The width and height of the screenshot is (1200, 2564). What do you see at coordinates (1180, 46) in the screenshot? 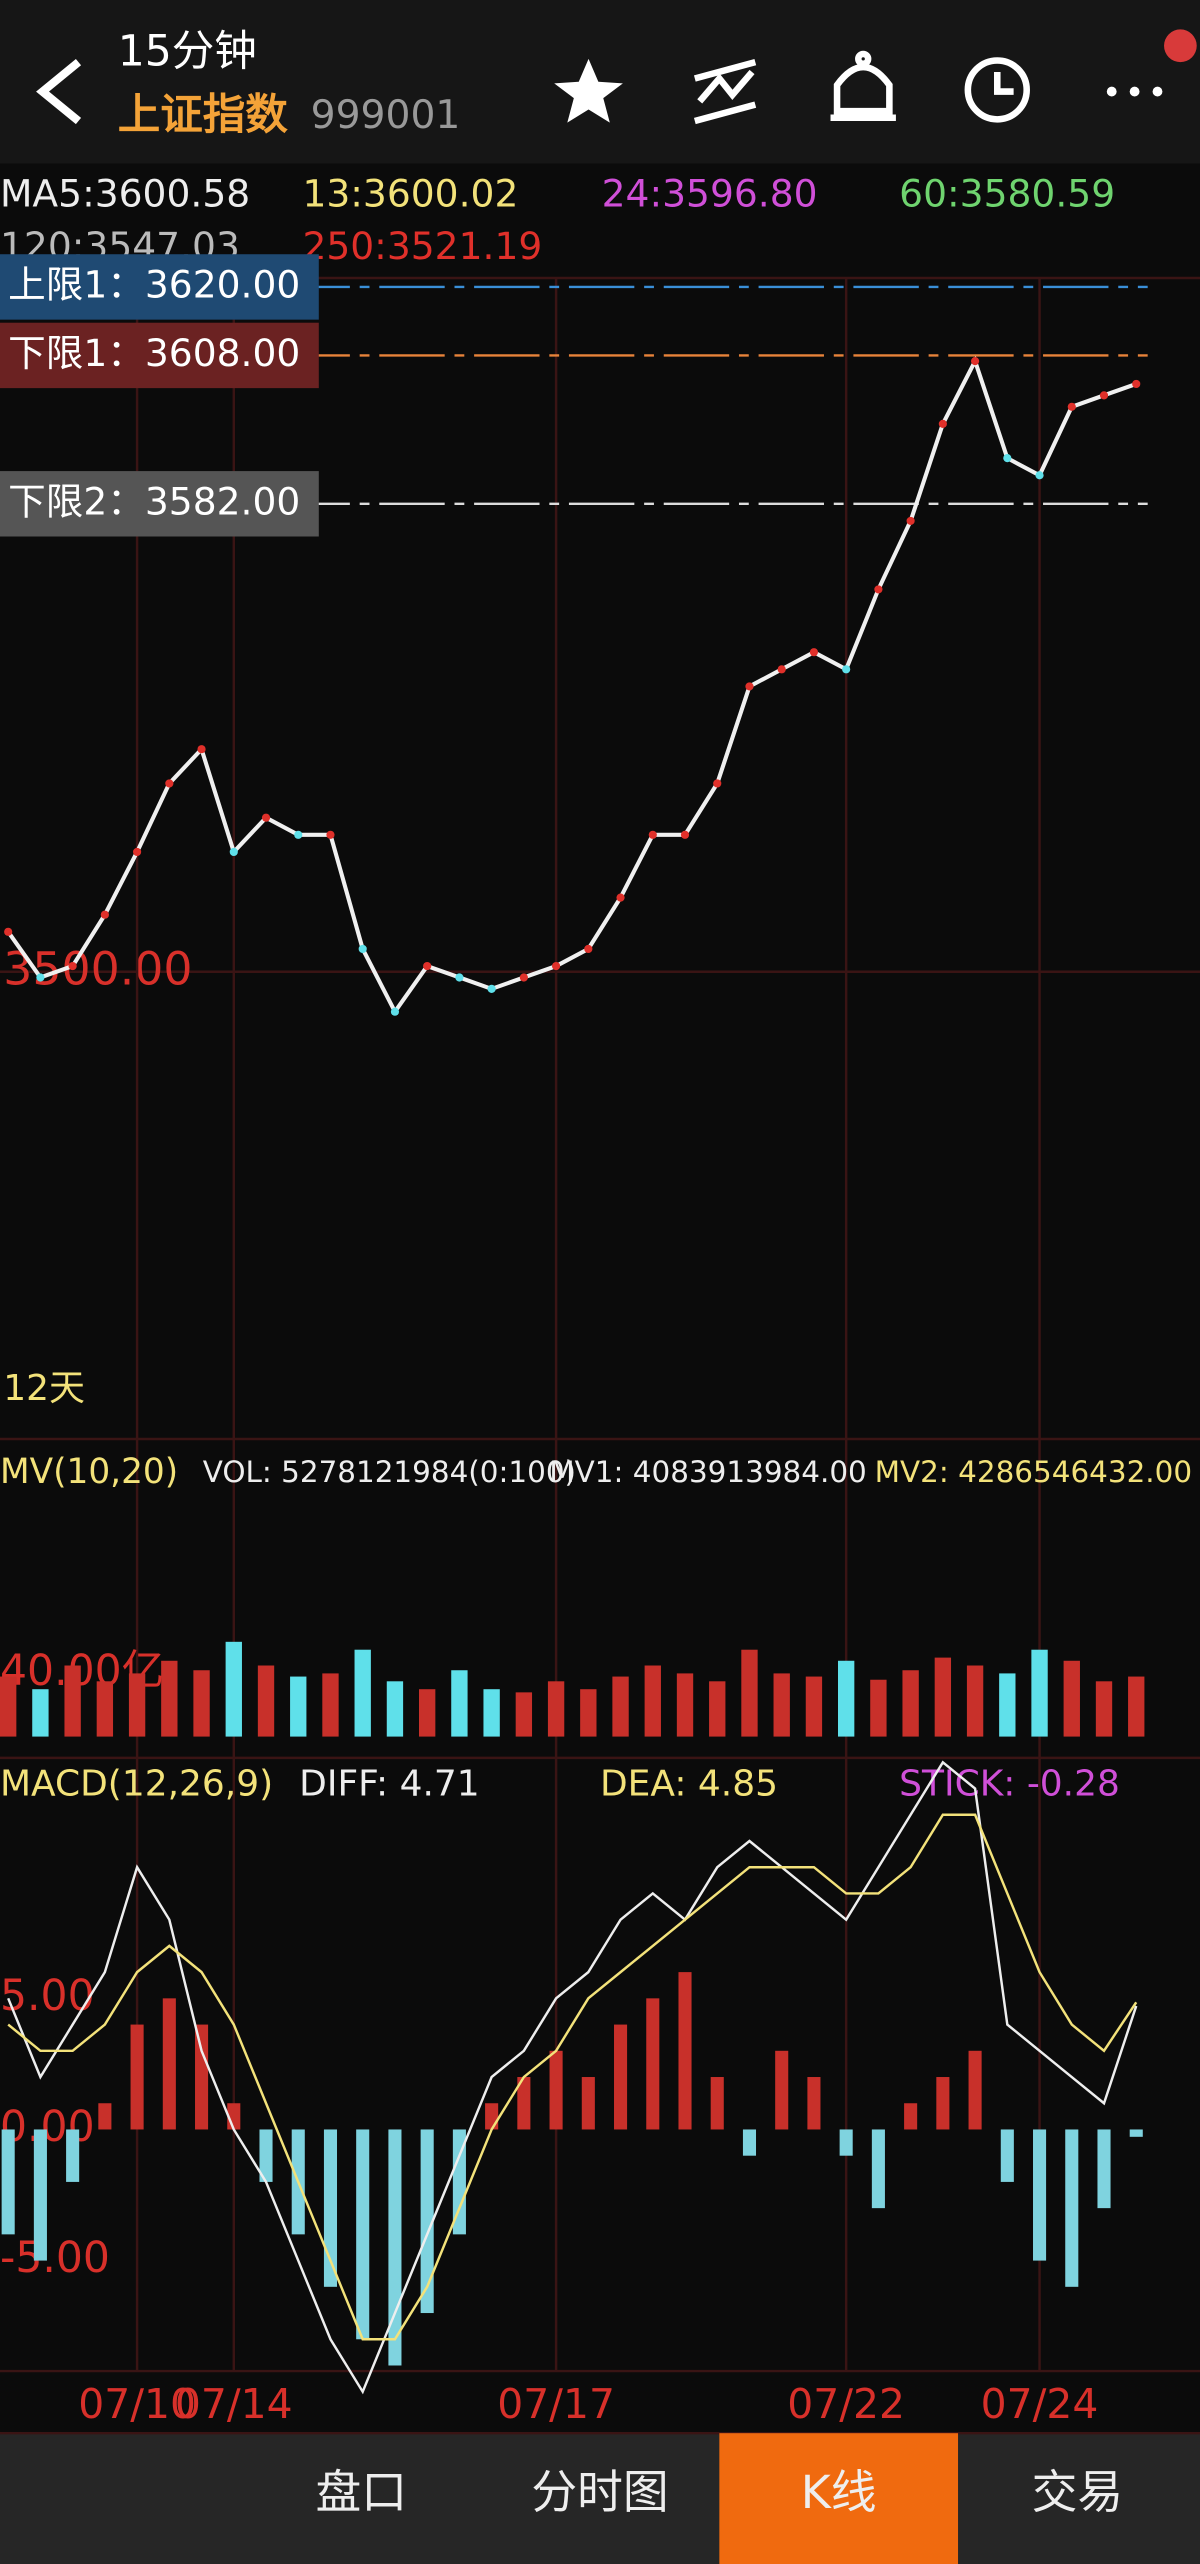
I see `notice-badge` at bounding box center [1180, 46].